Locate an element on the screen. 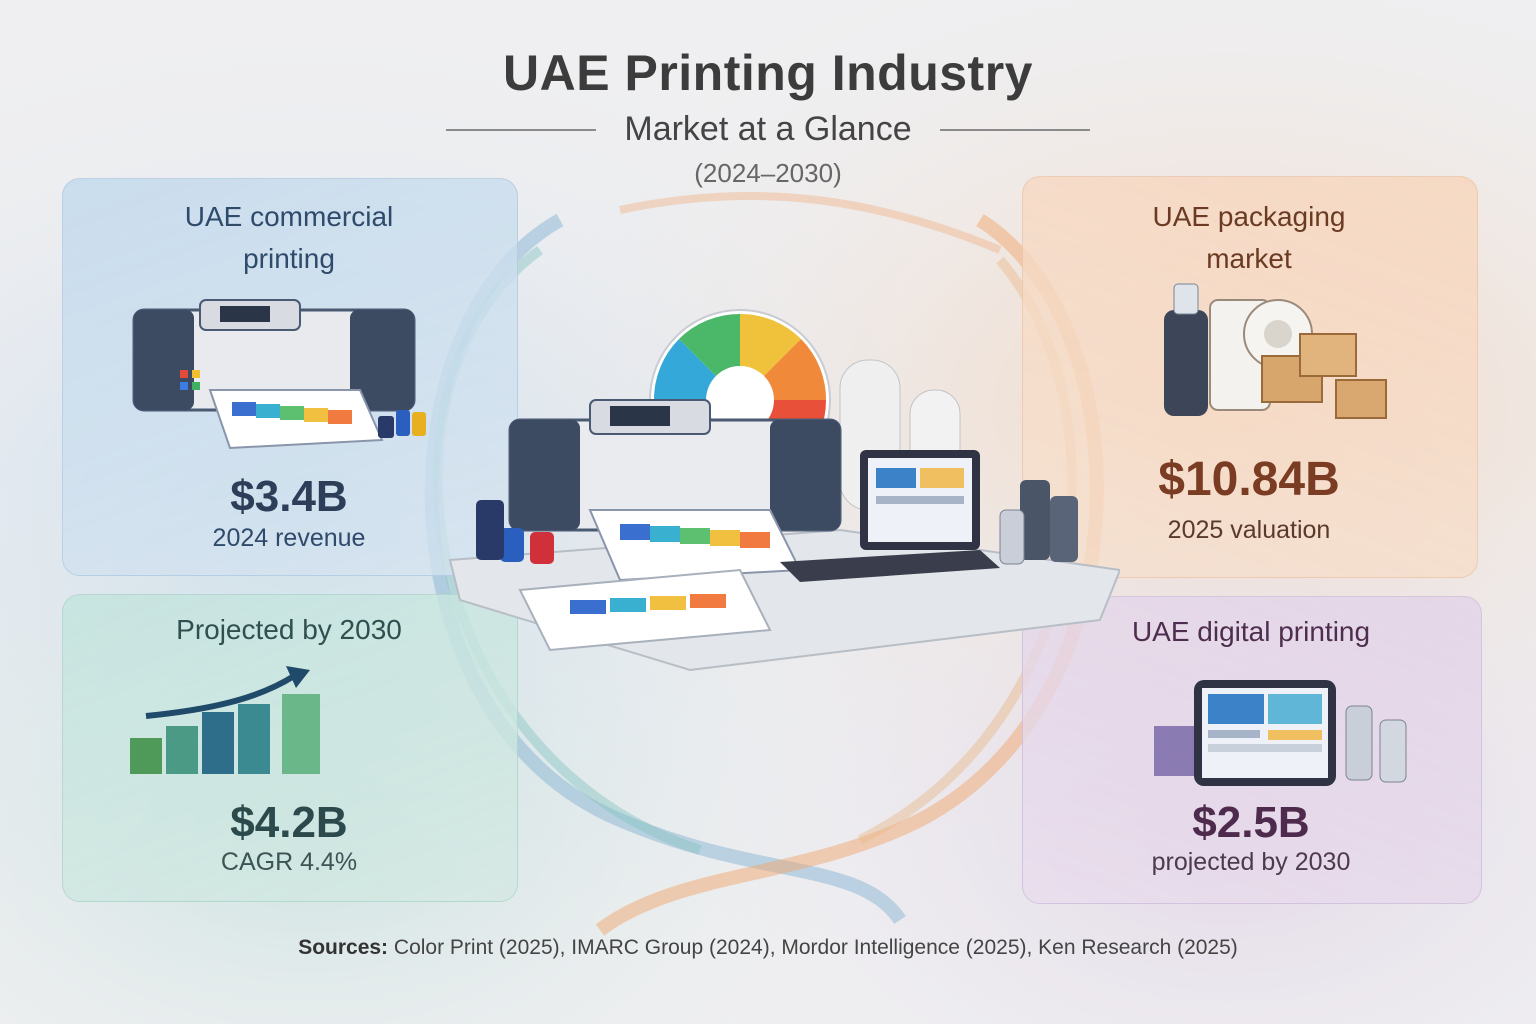 This screenshot has width=1536, height=1024. year-range: (2024–2030) is located at coordinates (768, 173).